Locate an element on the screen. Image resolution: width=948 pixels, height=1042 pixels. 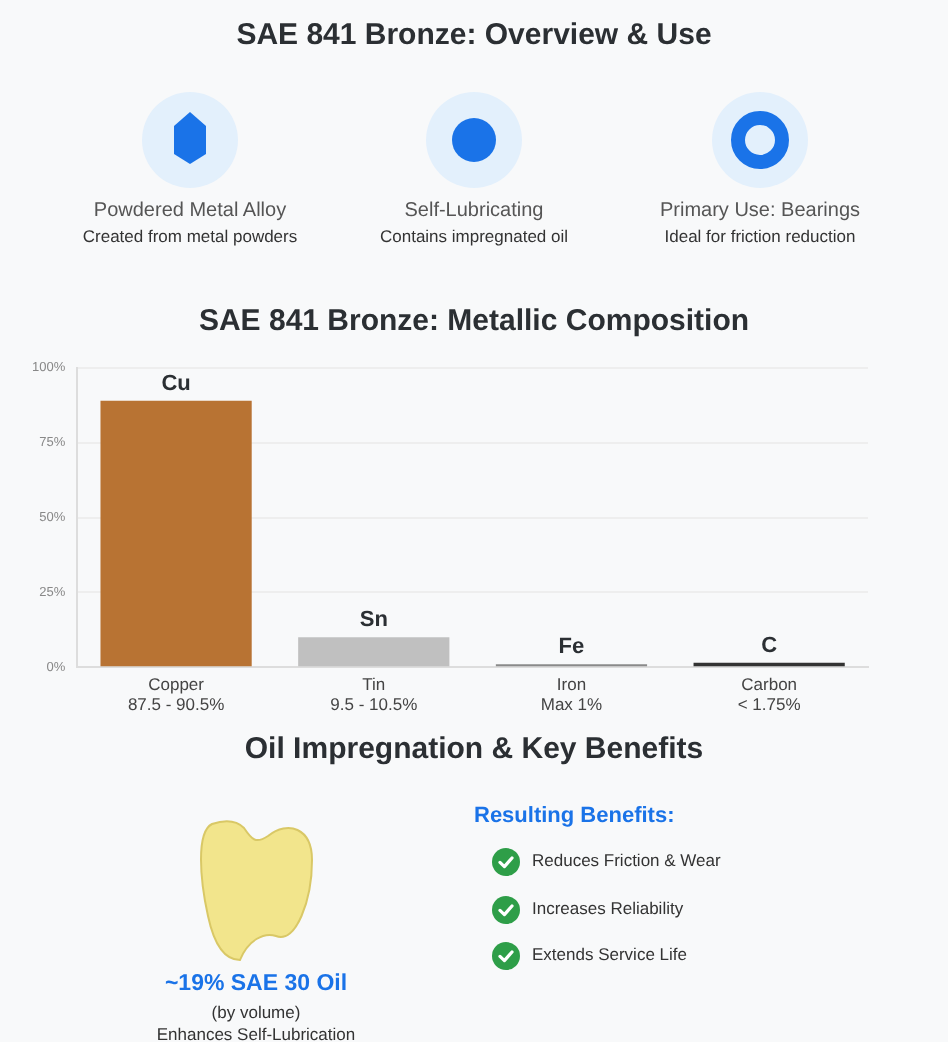
text: Reduces Friction & Wear is located at coordinates (626, 860).